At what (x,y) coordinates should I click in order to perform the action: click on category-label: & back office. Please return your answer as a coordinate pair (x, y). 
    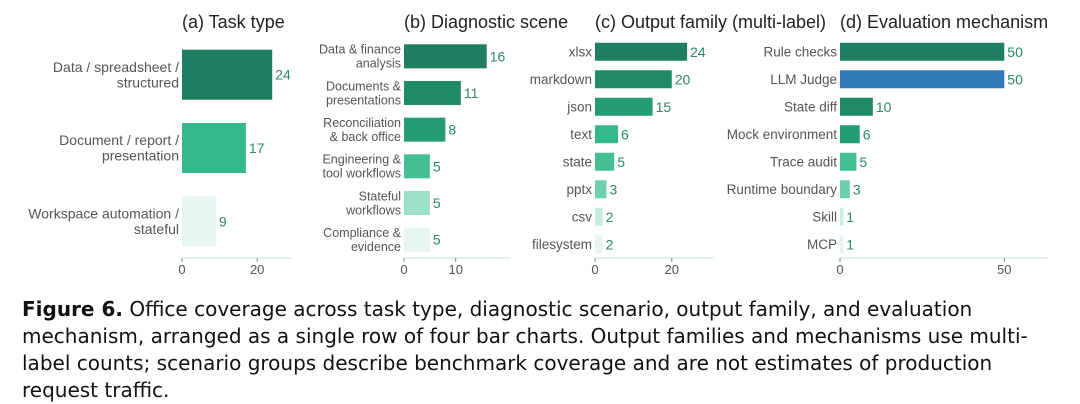
    Looking at the image, I should click on (365, 137).